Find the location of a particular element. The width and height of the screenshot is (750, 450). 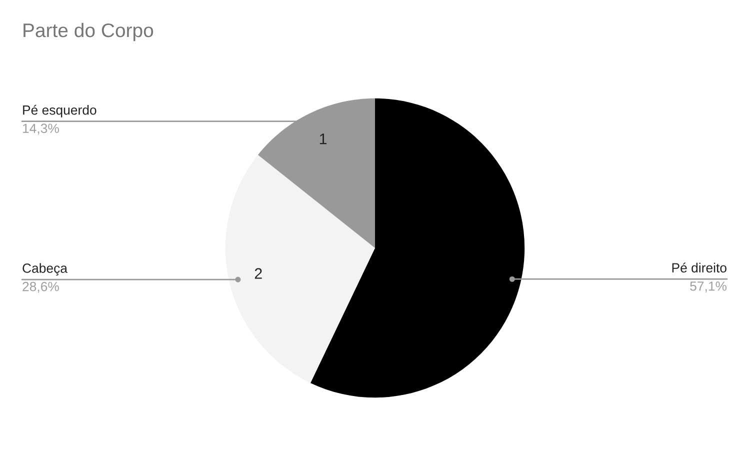

data-label: 28,6% is located at coordinates (40, 287).